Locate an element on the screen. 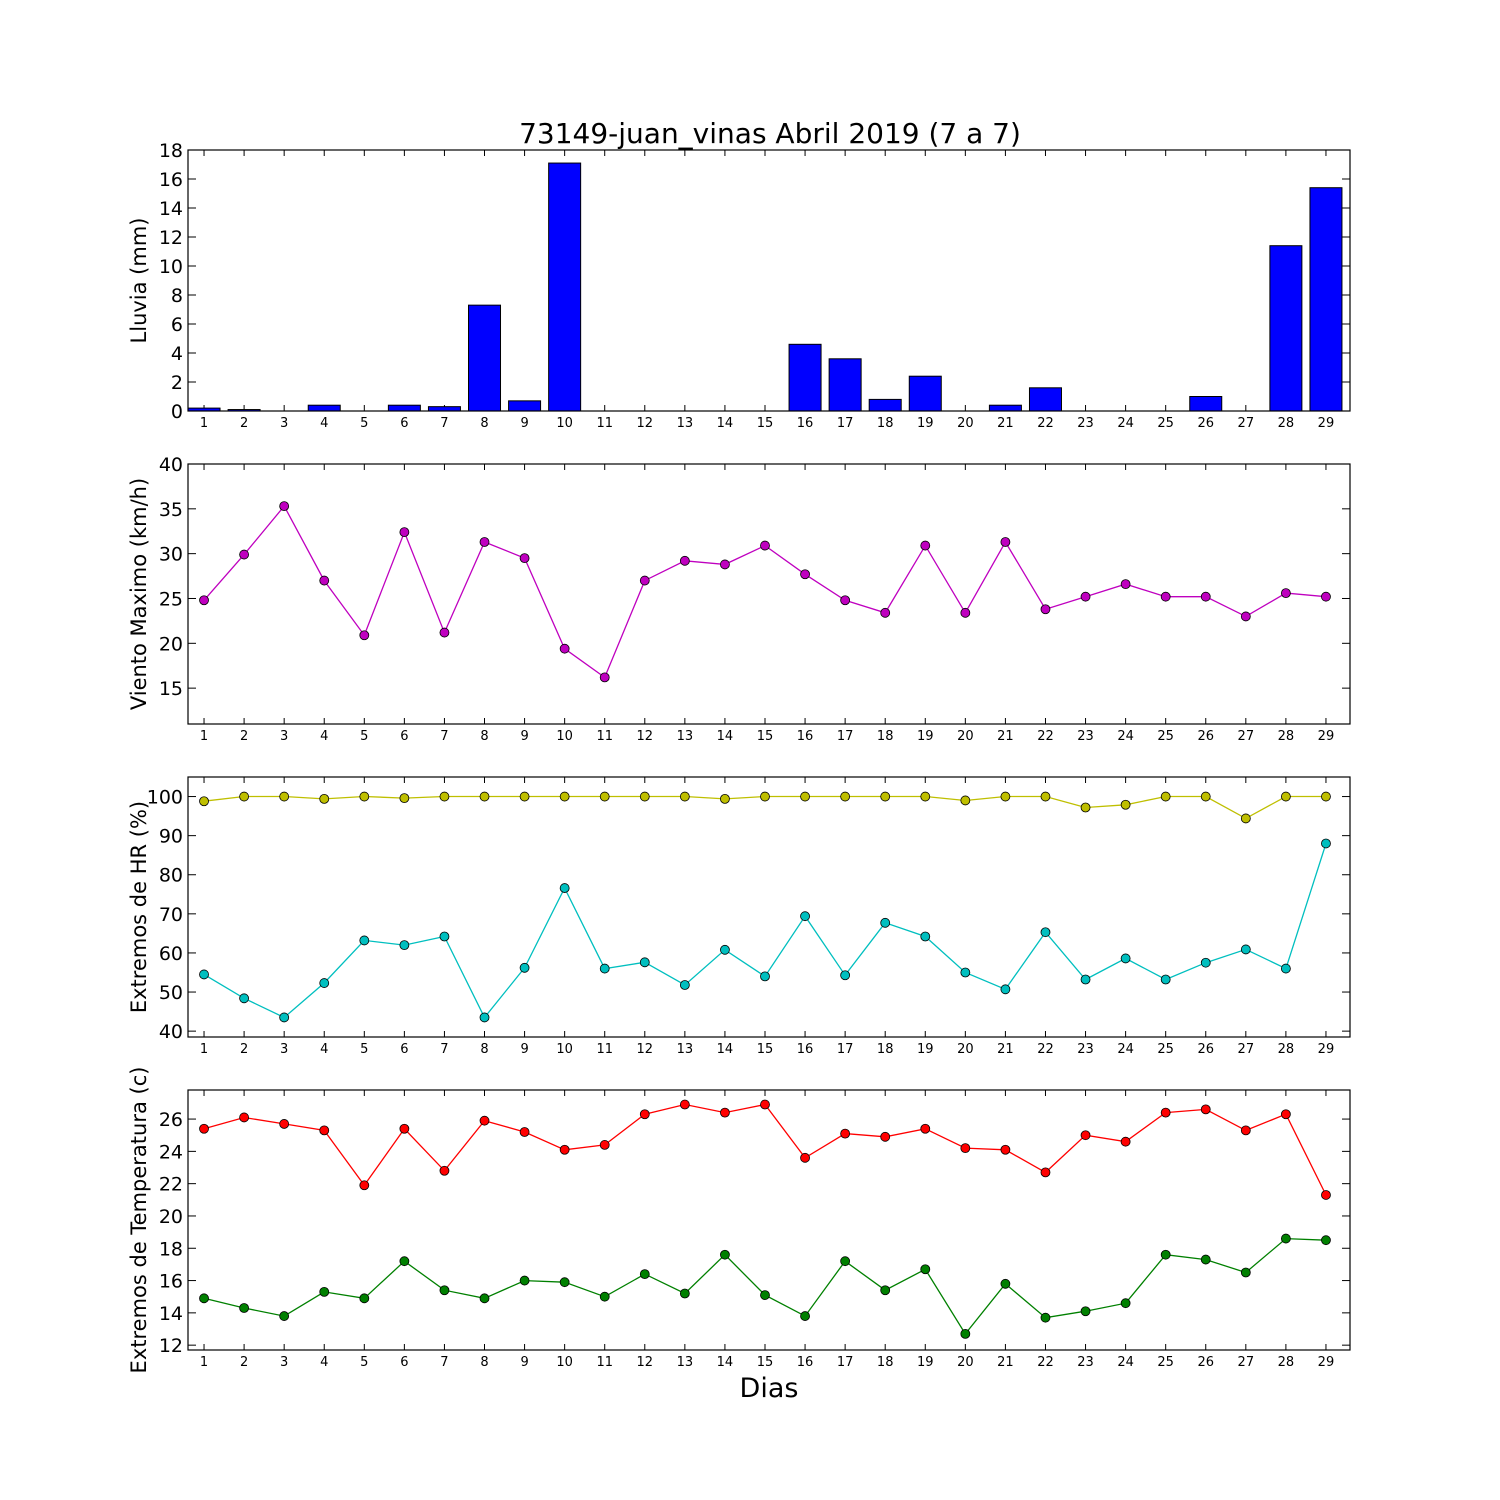 This screenshot has height=1500, width=1500. x-tick-label: 28 is located at coordinates (1286, 423).